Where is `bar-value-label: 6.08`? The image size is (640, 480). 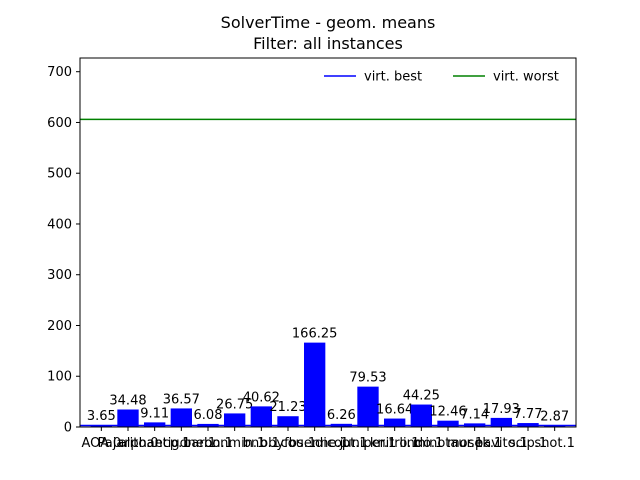
bar-value-label: 6.08 is located at coordinates (208, 415).